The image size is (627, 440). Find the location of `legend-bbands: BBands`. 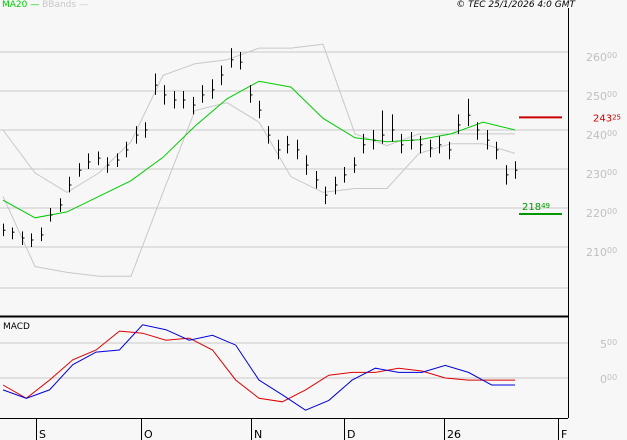

legend-bbands: BBands is located at coordinates (59, 5).